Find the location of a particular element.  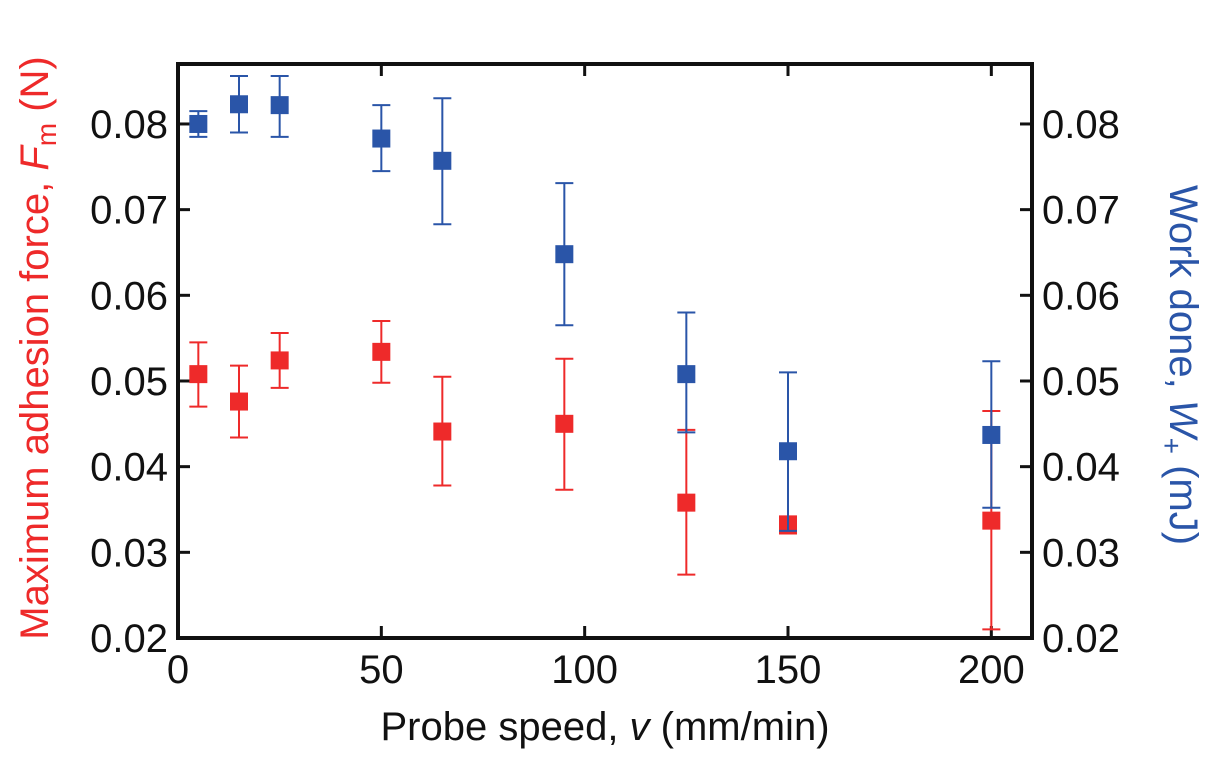

y-tick-label-left: 0.05 is located at coordinates (129, 382).